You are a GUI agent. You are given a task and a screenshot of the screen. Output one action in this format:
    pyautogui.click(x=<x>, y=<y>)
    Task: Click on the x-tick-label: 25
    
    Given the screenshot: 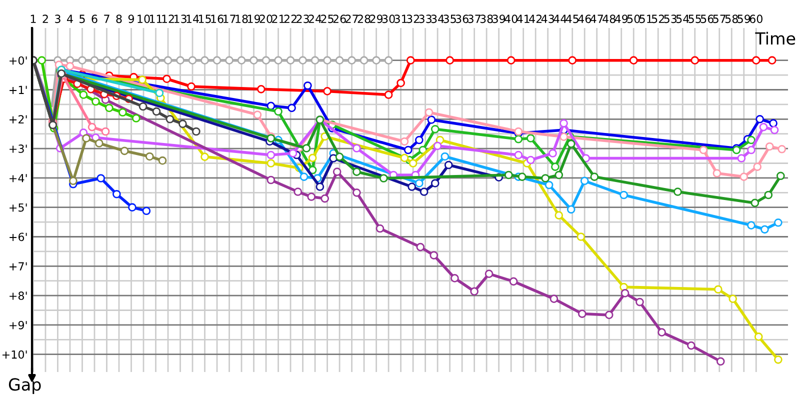 What is the action you would take?
    pyautogui.click(x=327, y=19)
    